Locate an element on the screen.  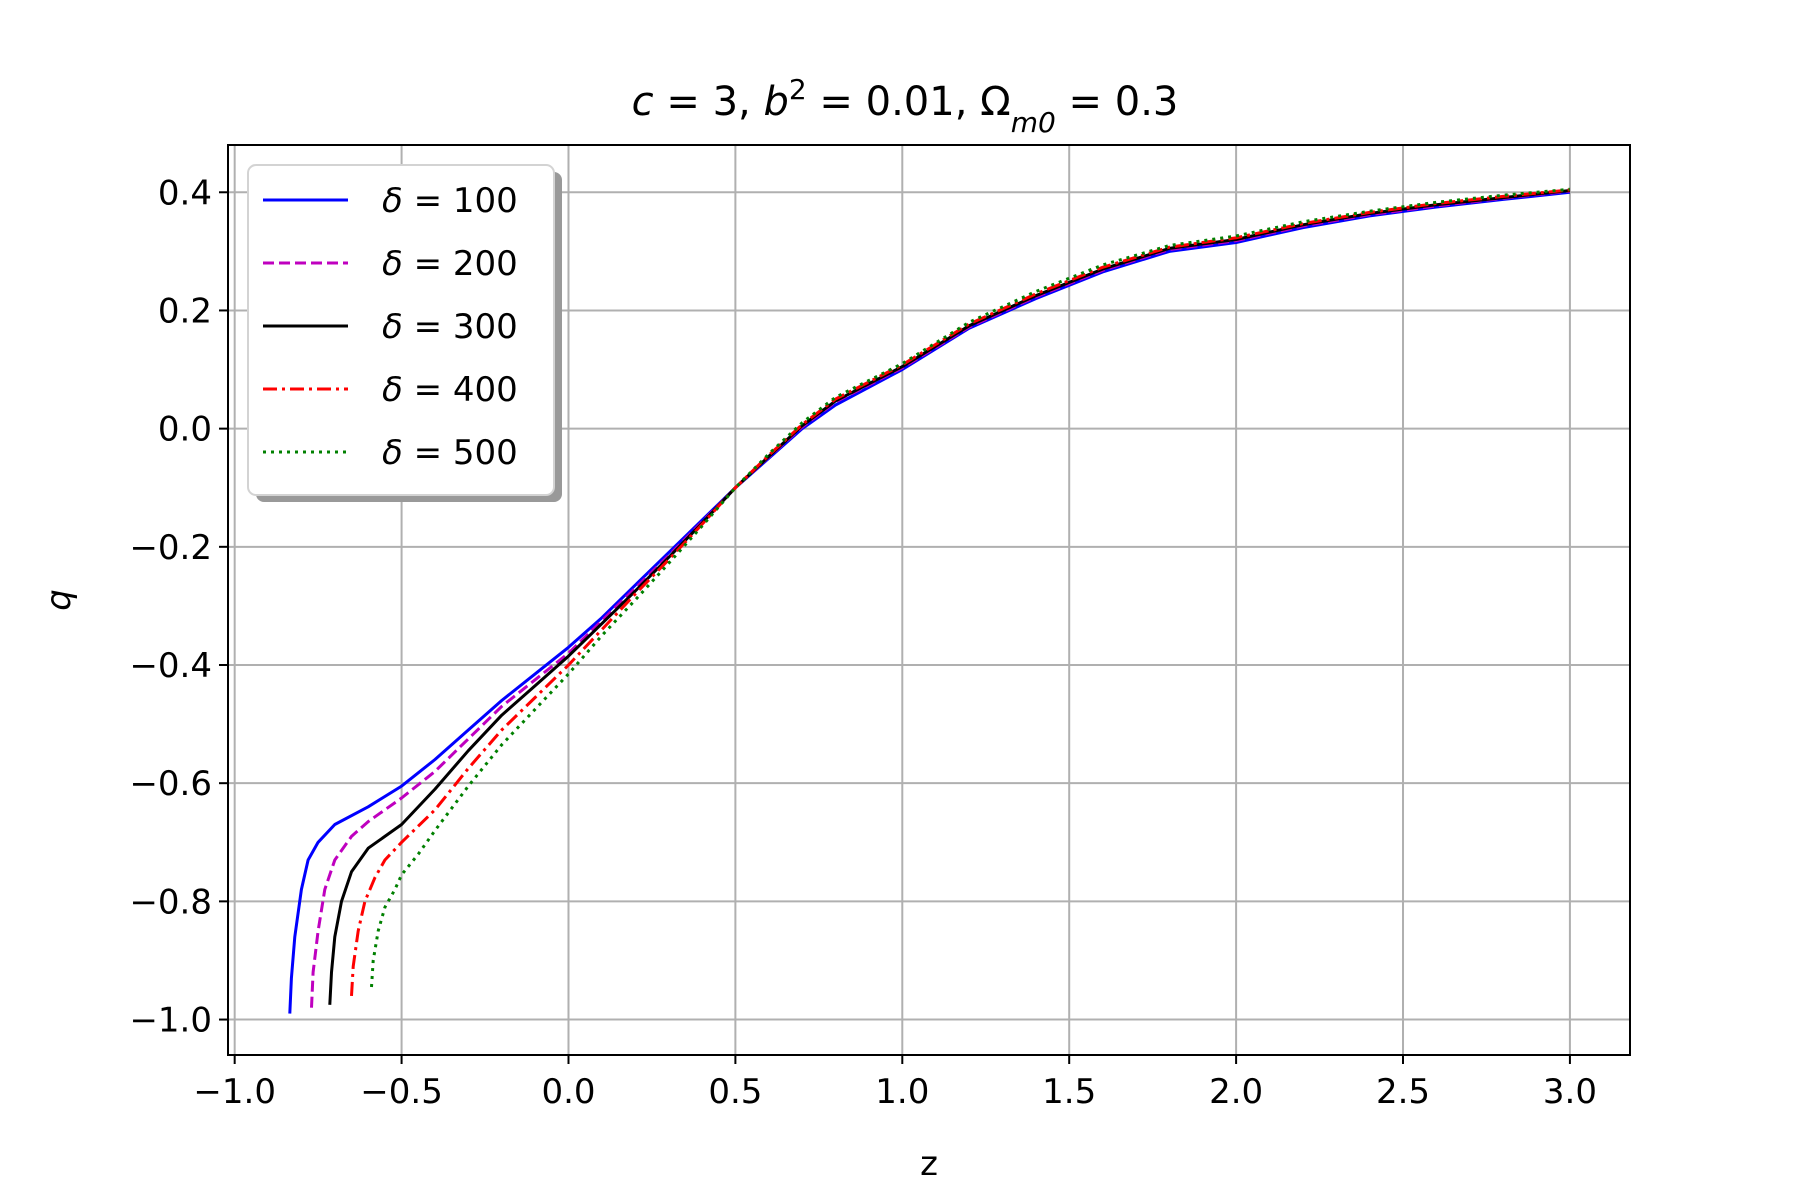
x-tick-label: 3.0 is located at coordinates (1570, 1092).